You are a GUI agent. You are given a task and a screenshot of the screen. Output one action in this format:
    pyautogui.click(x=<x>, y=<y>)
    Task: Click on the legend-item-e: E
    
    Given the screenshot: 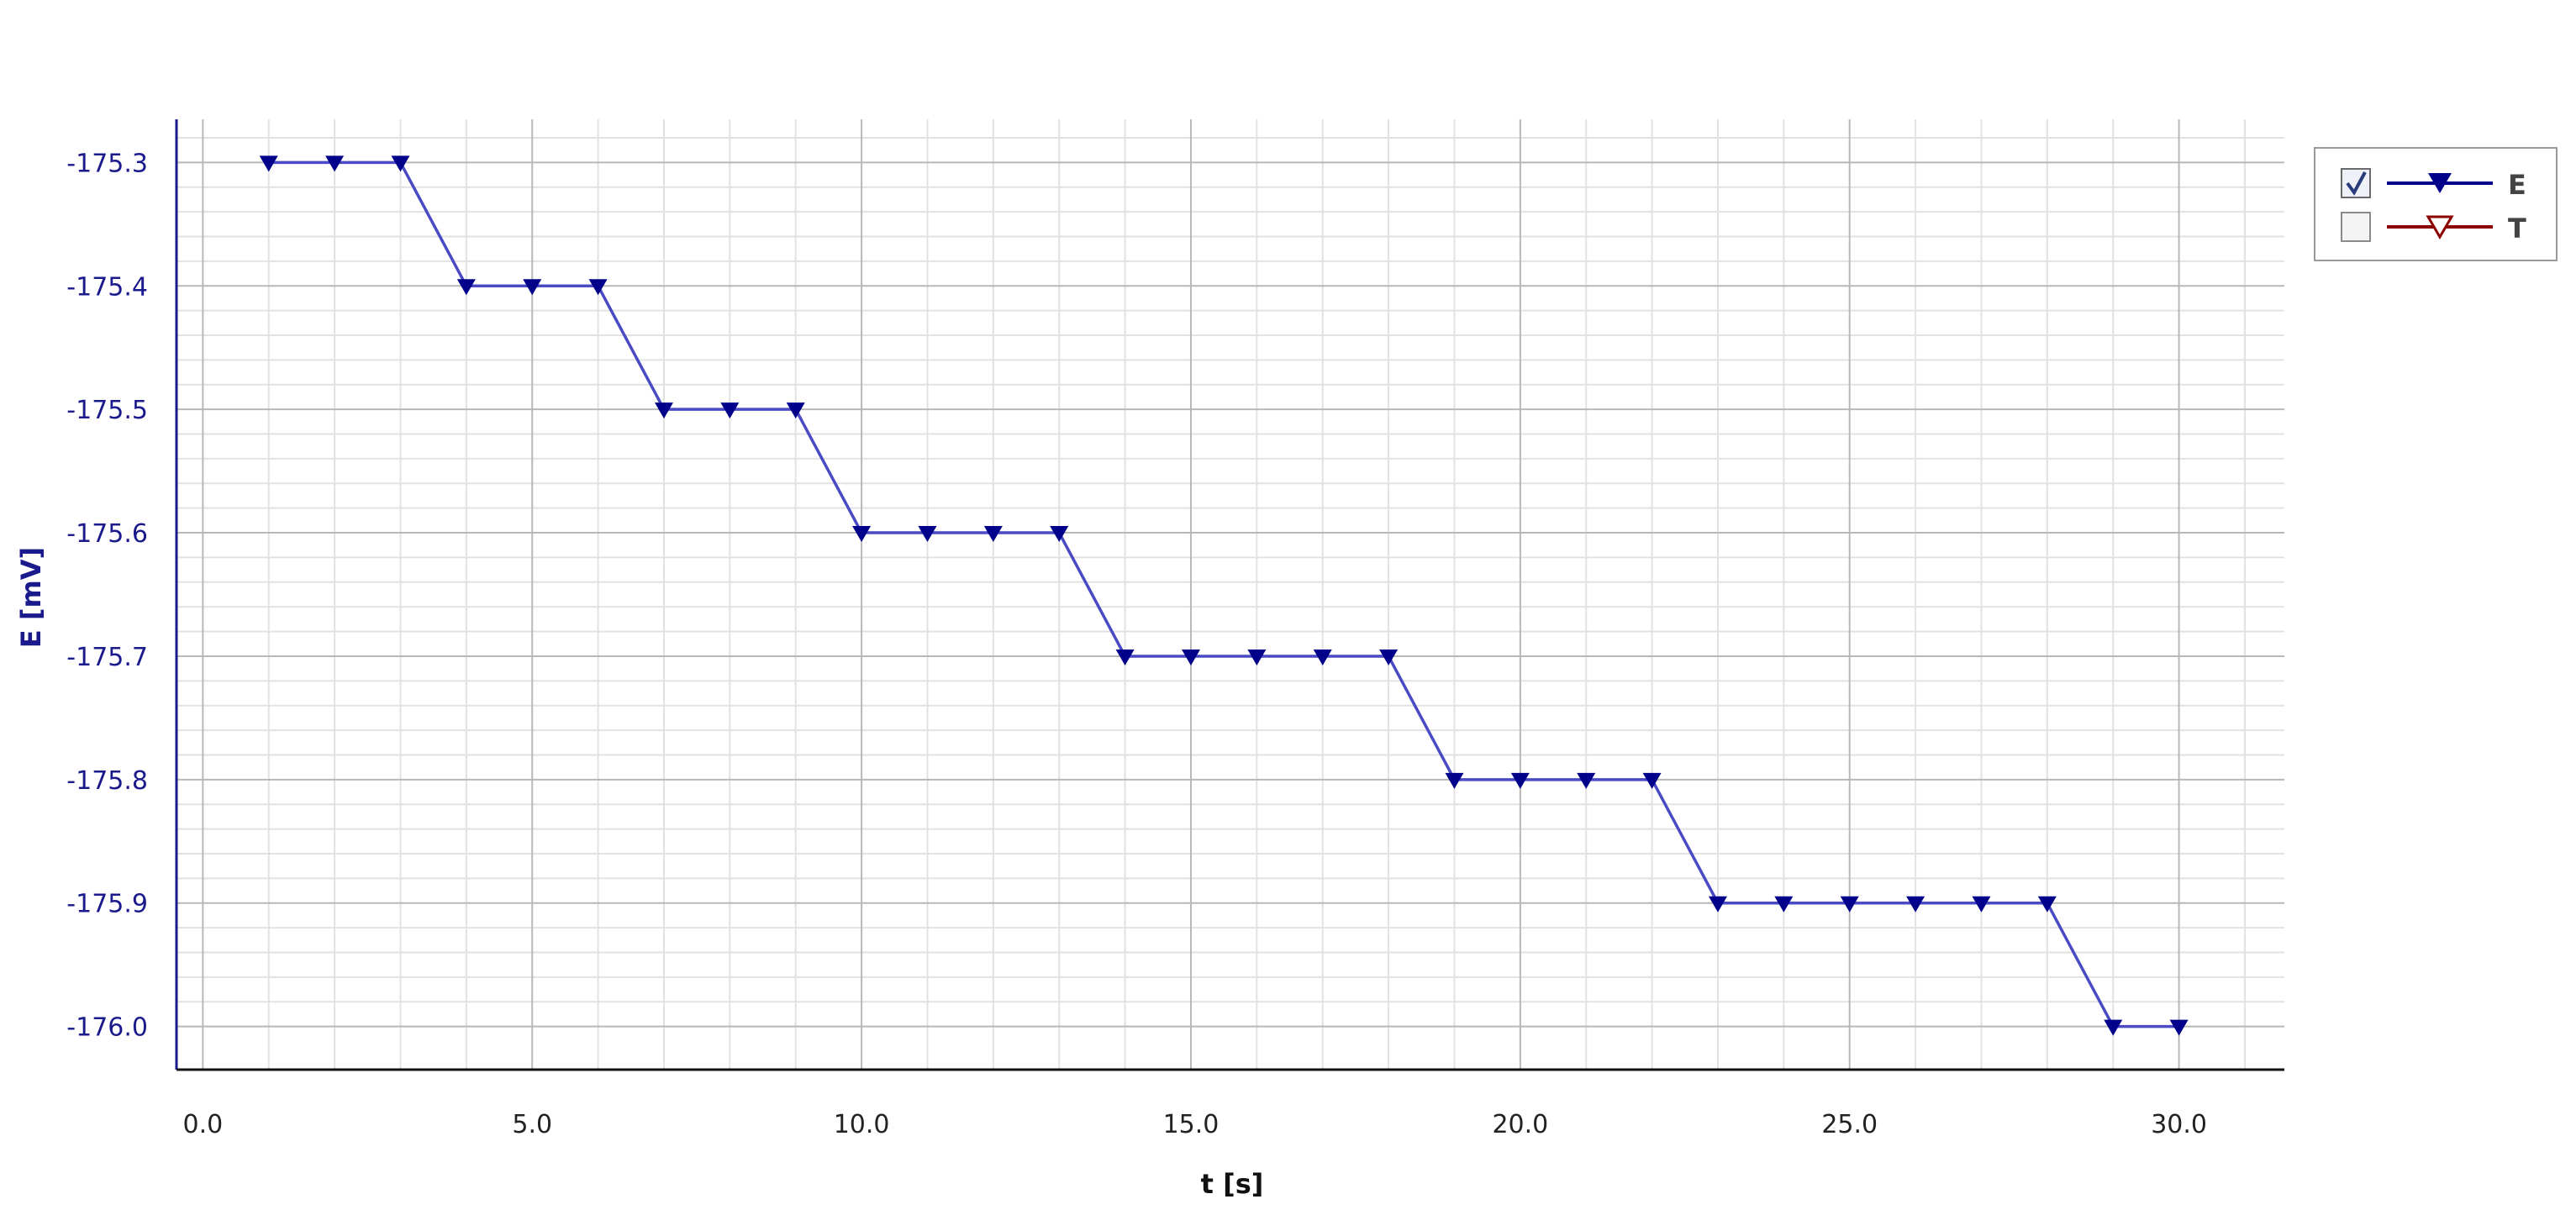 What is the action you would take?
    pyautogui.click(x=2433, y=184)
    